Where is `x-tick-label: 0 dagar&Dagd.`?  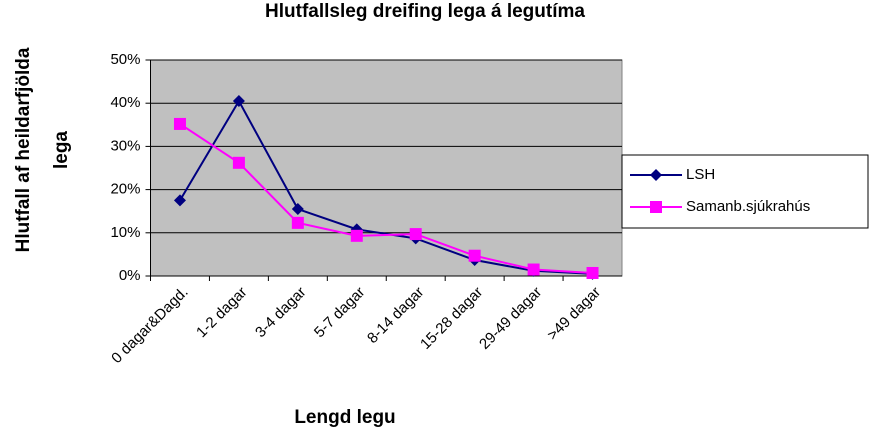 x-tick-label: 0 dagar&Dagd. is located at coordinates (149, 325).